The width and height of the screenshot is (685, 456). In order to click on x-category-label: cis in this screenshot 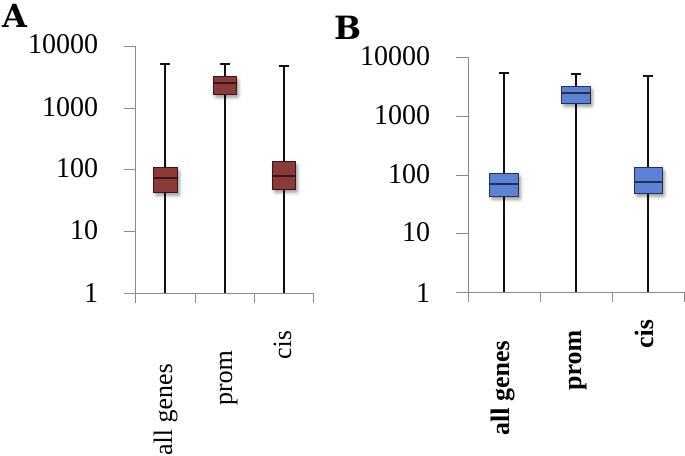, I will do `click(644, 333)`.